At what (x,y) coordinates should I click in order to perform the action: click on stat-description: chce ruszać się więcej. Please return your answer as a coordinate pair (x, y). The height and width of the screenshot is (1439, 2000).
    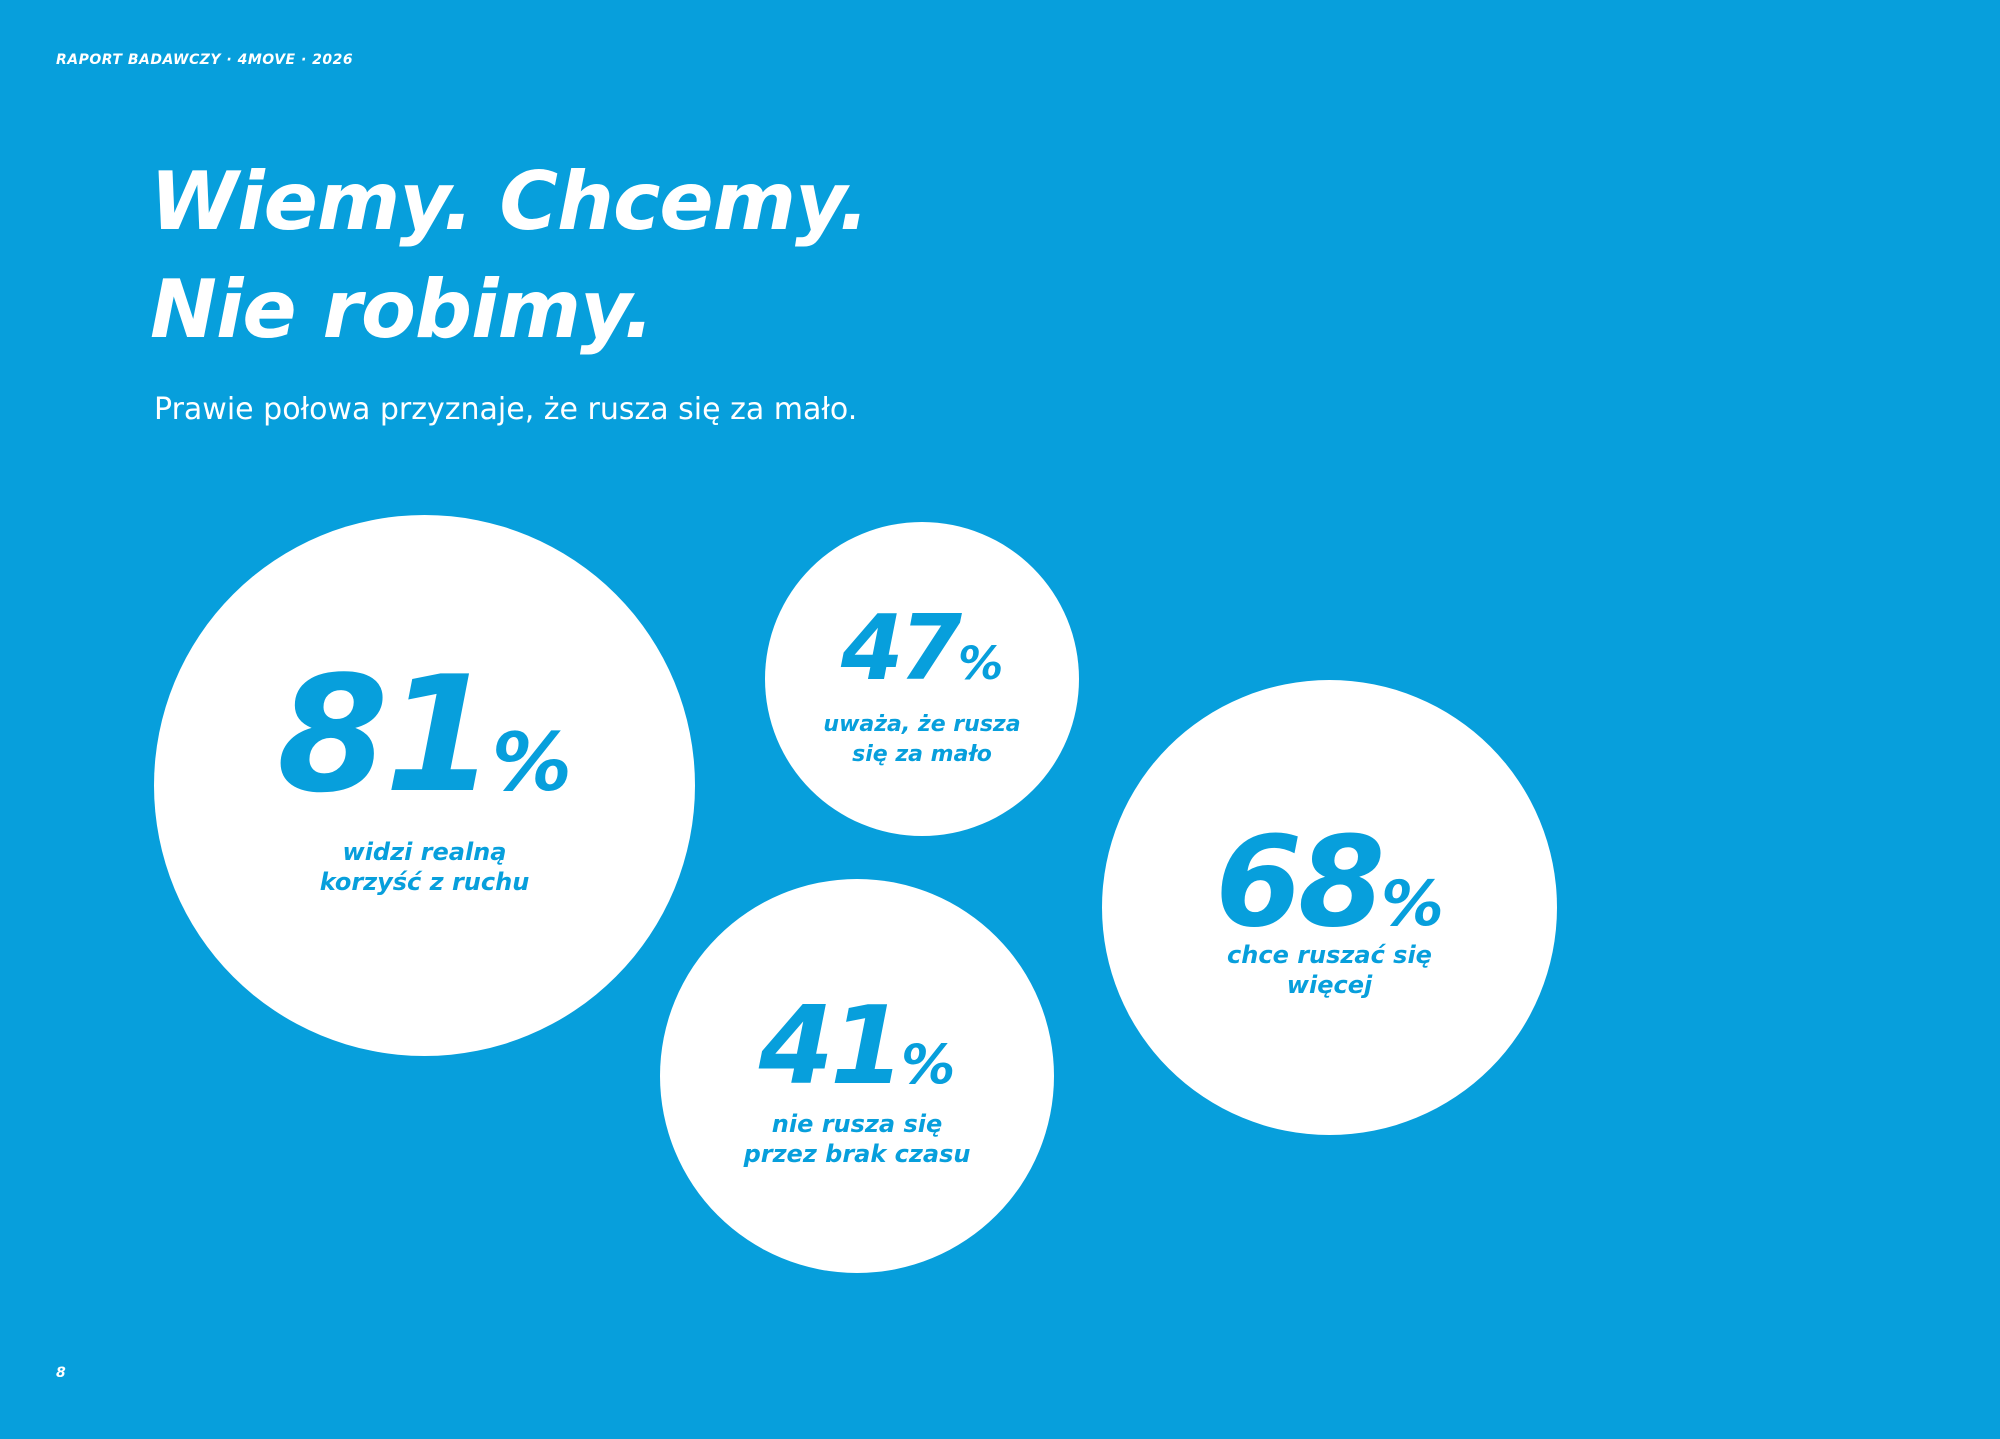
    Looking at the image, I should click on (1329, 970).